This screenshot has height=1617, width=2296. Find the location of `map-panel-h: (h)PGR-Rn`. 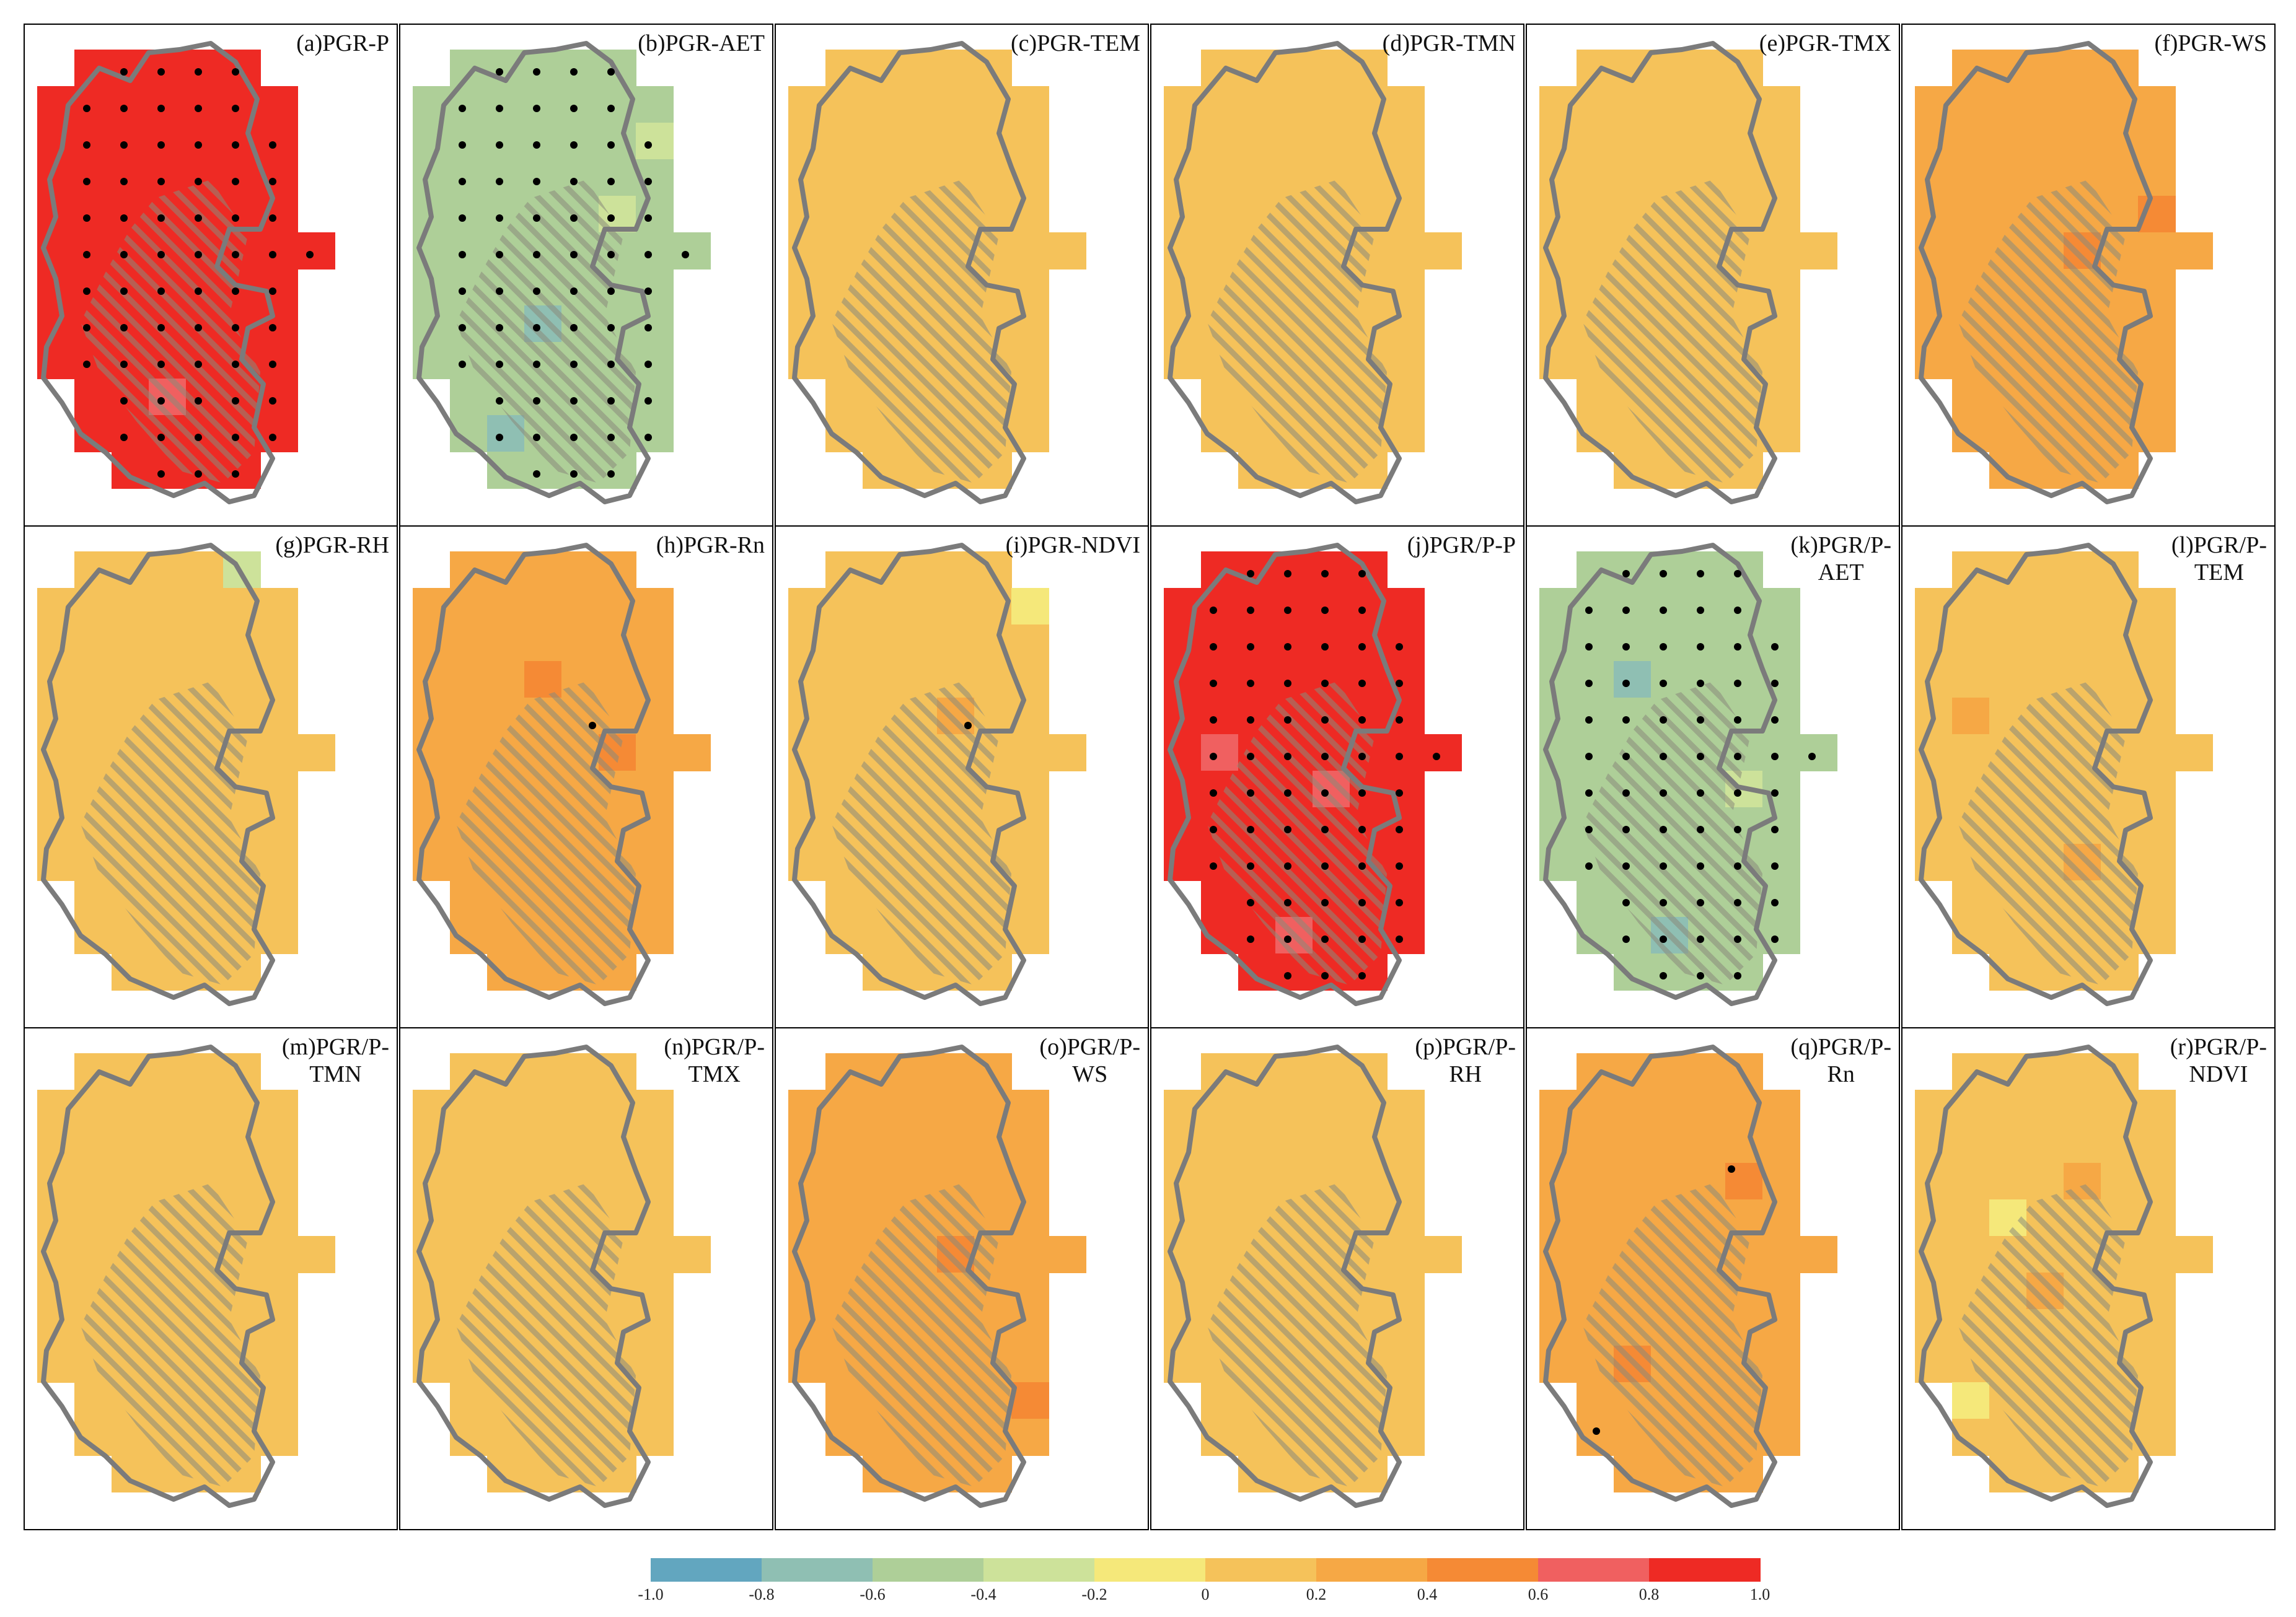

map-panel-h: (h)PGR-Rn is located at coordinates (586, 777).